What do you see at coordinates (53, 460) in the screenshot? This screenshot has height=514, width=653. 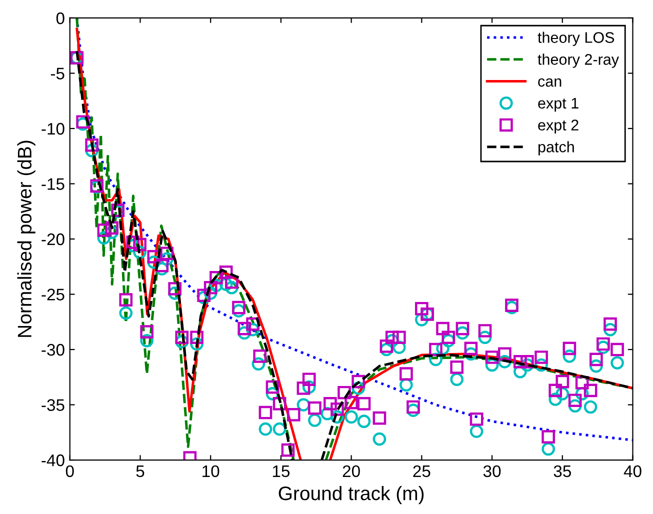 I see `y-tick-label: -40` at bounding box center [53, 460].